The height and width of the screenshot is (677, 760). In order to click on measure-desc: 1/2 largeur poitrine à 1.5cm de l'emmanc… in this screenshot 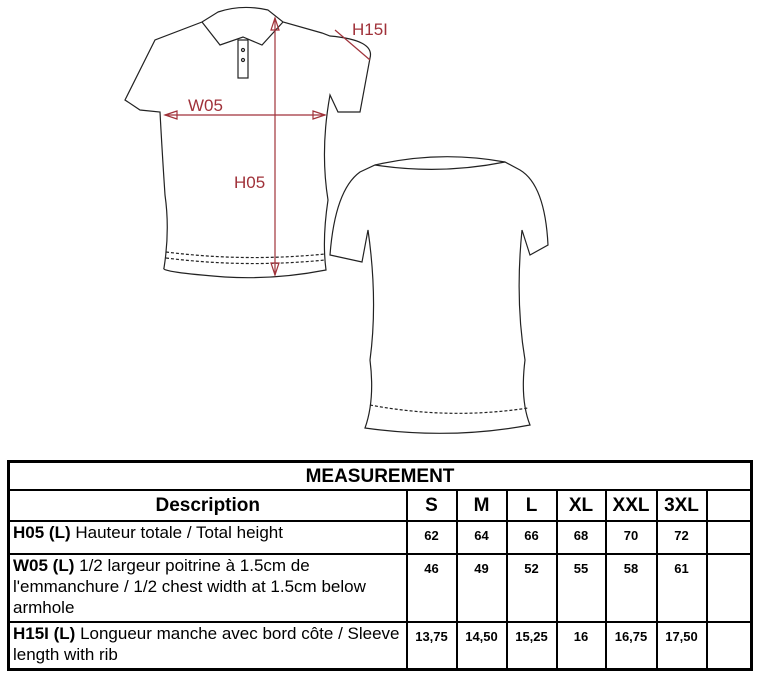, I will do `click(189, 586)`.